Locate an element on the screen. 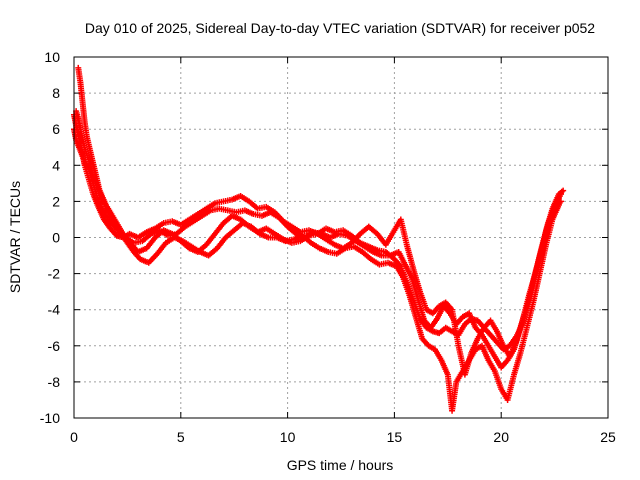  x-tick-label: 25 is located at coordinates (608, 437).